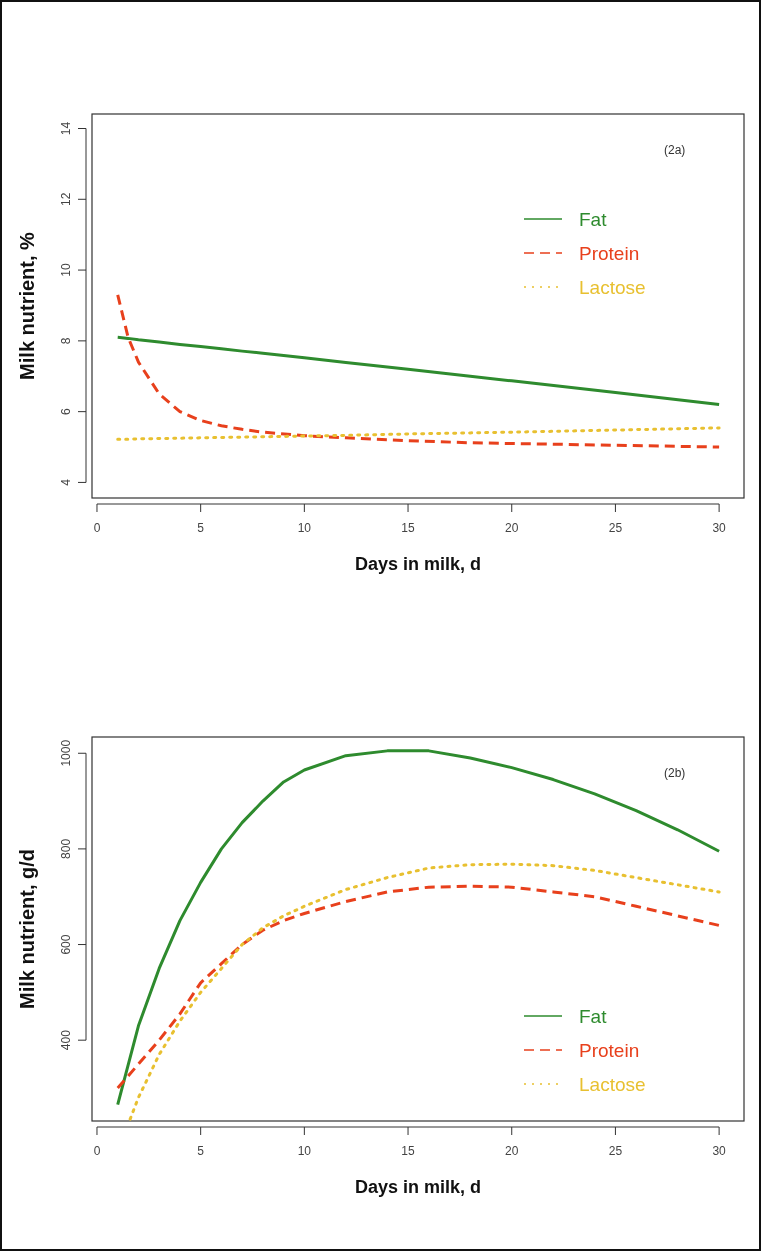  I want to click on y-tick-label: 8, so click(66, 341).